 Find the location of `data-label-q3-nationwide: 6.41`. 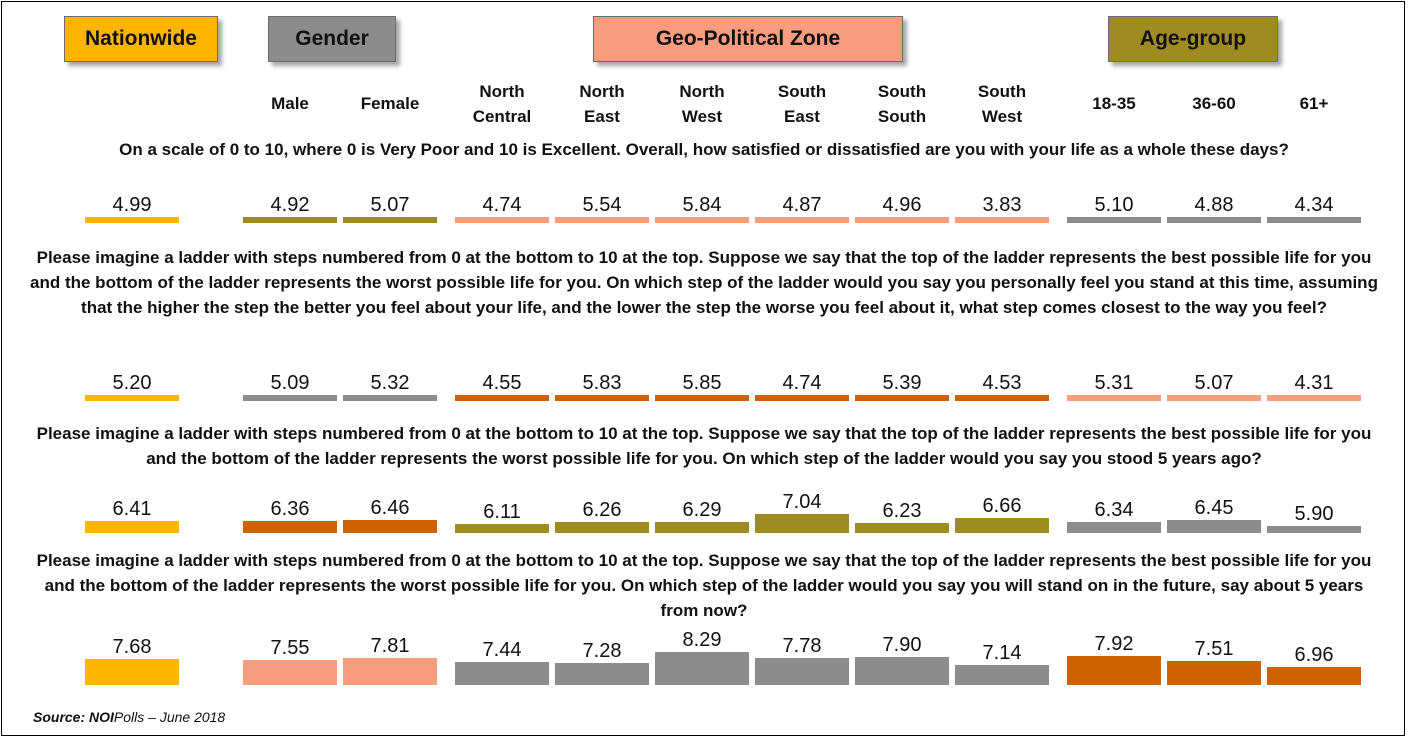

data-label-q3-nationwide: 6.41 is located at coordinates (132, 509).